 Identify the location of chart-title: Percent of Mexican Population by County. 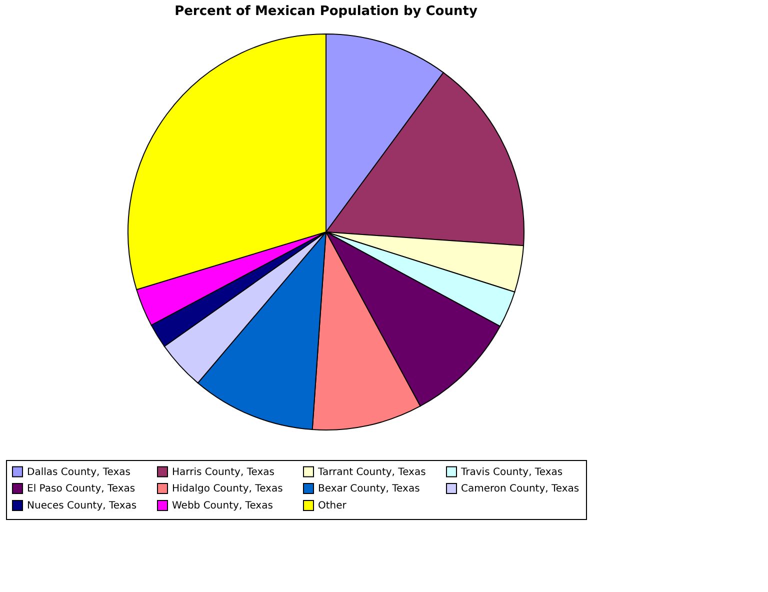
(326, 11).